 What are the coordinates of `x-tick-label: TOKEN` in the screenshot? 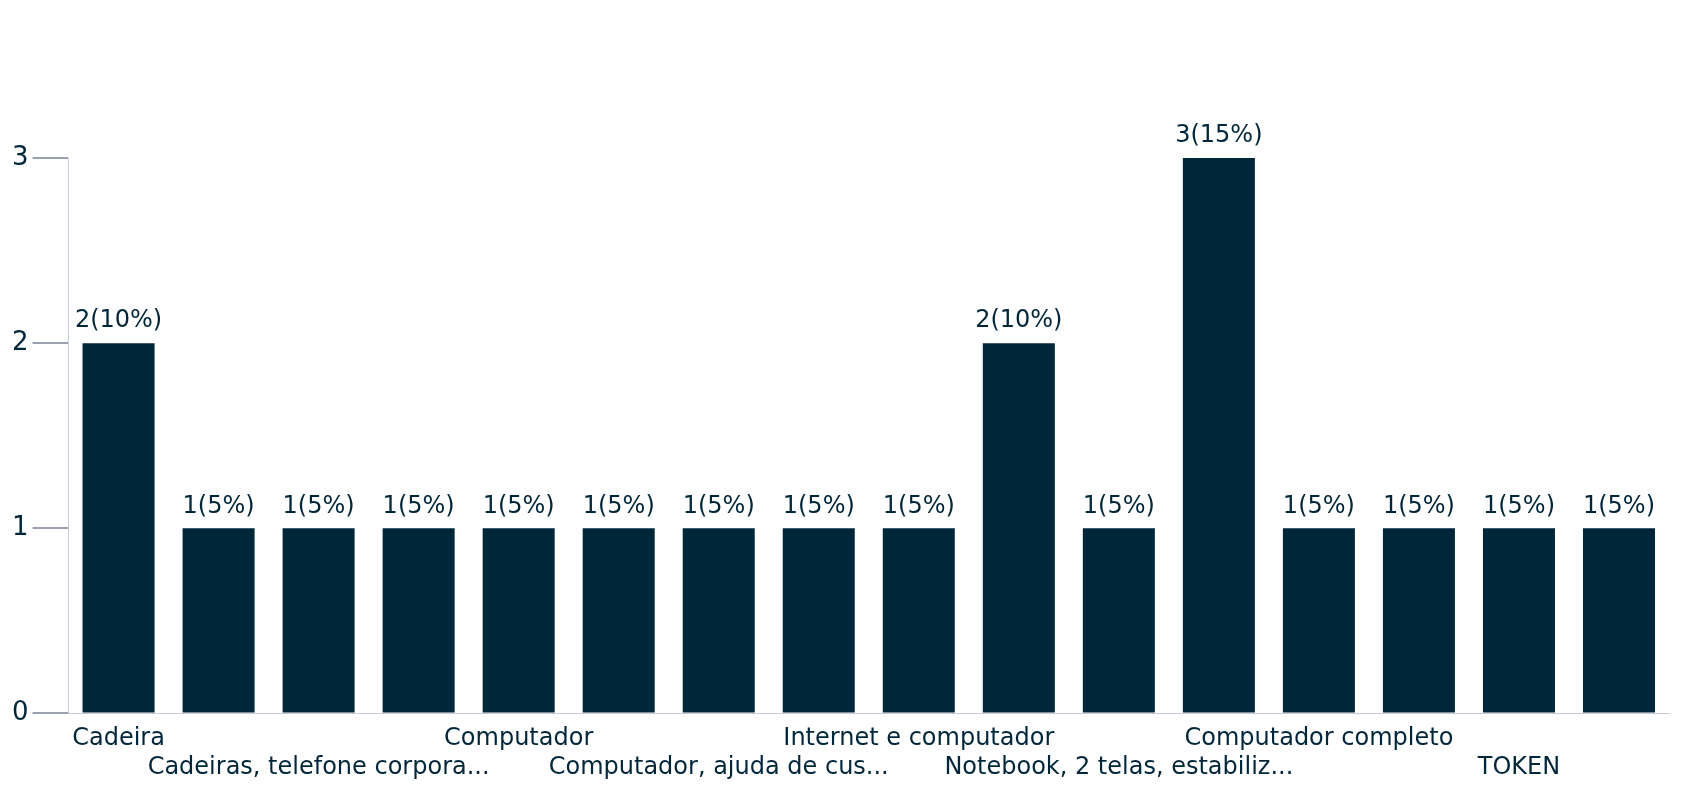 It's located at (1518, 765).